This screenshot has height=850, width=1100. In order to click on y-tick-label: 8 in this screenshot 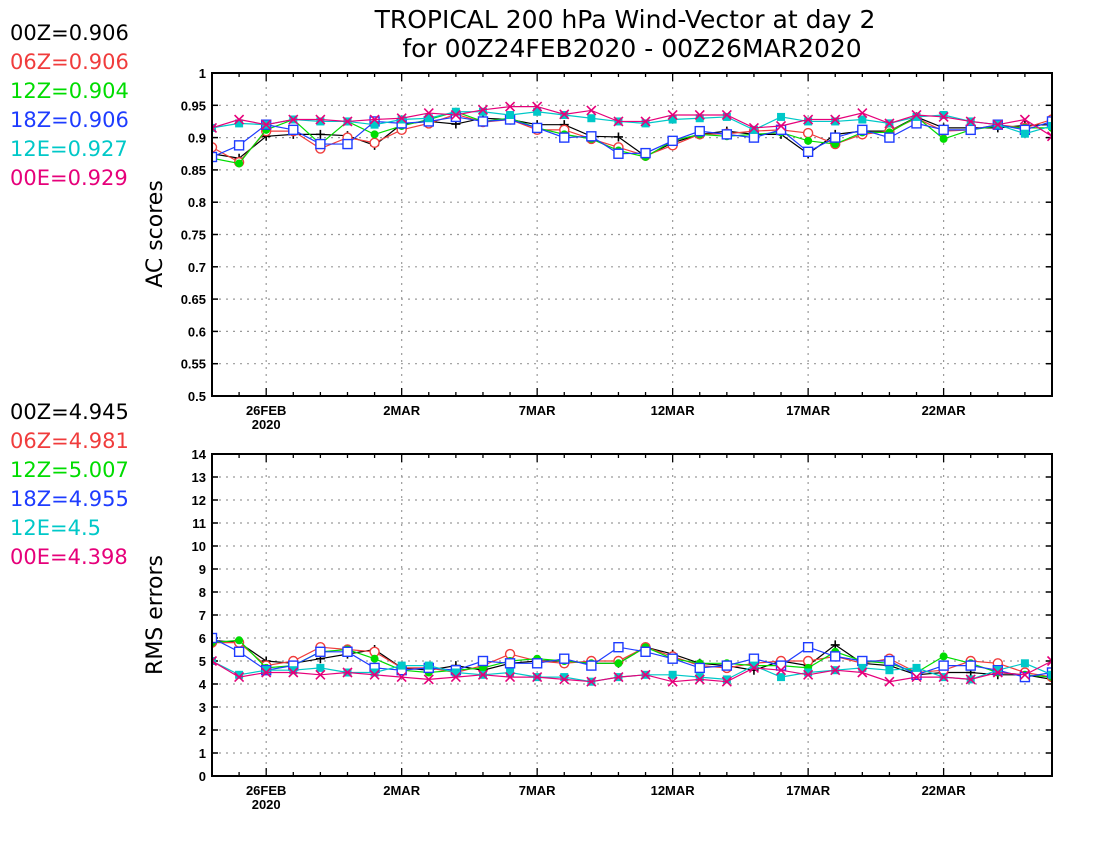, I will do `click(202, 592)`.